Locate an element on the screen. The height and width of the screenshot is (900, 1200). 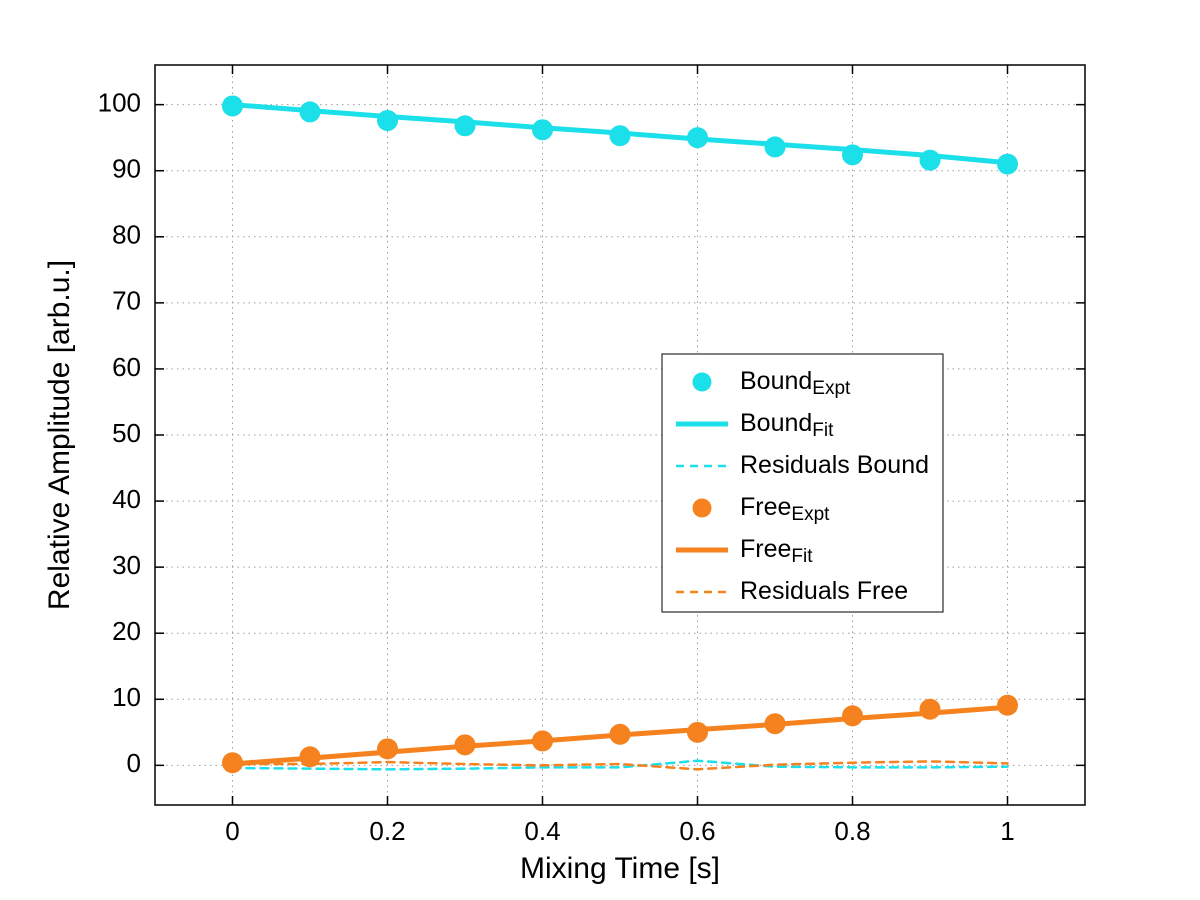
y-tick-label: 90 is located at coordinates (126, 169).